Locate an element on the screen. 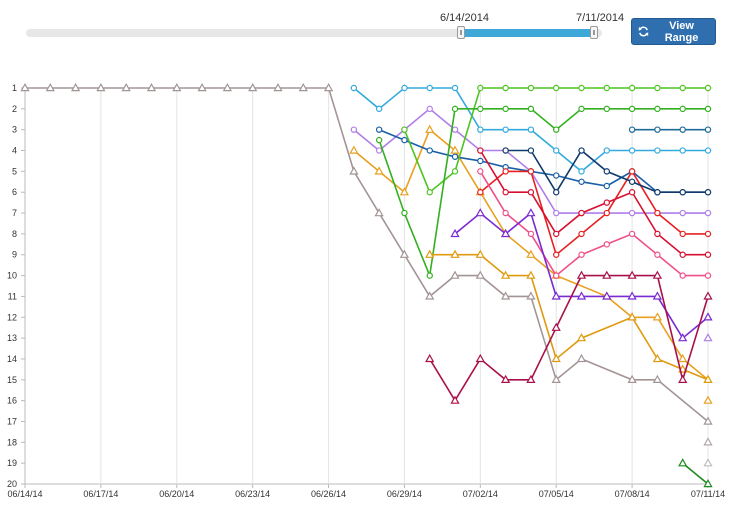  x-tick-label: 06/17/14 is located at coordinates (100, 494).